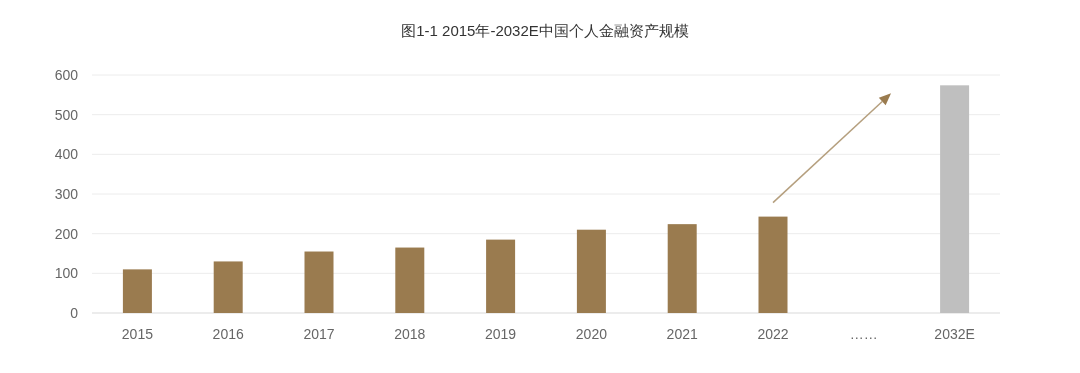 This screenshot has width=1080, height=373. I want to click on x-tick-label: 2016, so click(228, 334).